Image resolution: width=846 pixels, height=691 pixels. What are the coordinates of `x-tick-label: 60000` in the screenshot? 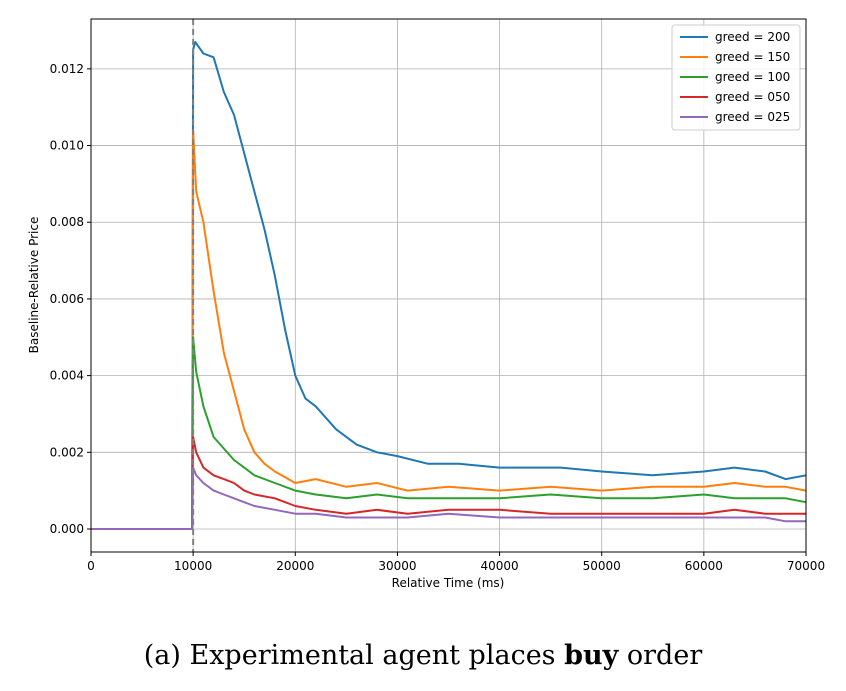 It's located at (704, 566).